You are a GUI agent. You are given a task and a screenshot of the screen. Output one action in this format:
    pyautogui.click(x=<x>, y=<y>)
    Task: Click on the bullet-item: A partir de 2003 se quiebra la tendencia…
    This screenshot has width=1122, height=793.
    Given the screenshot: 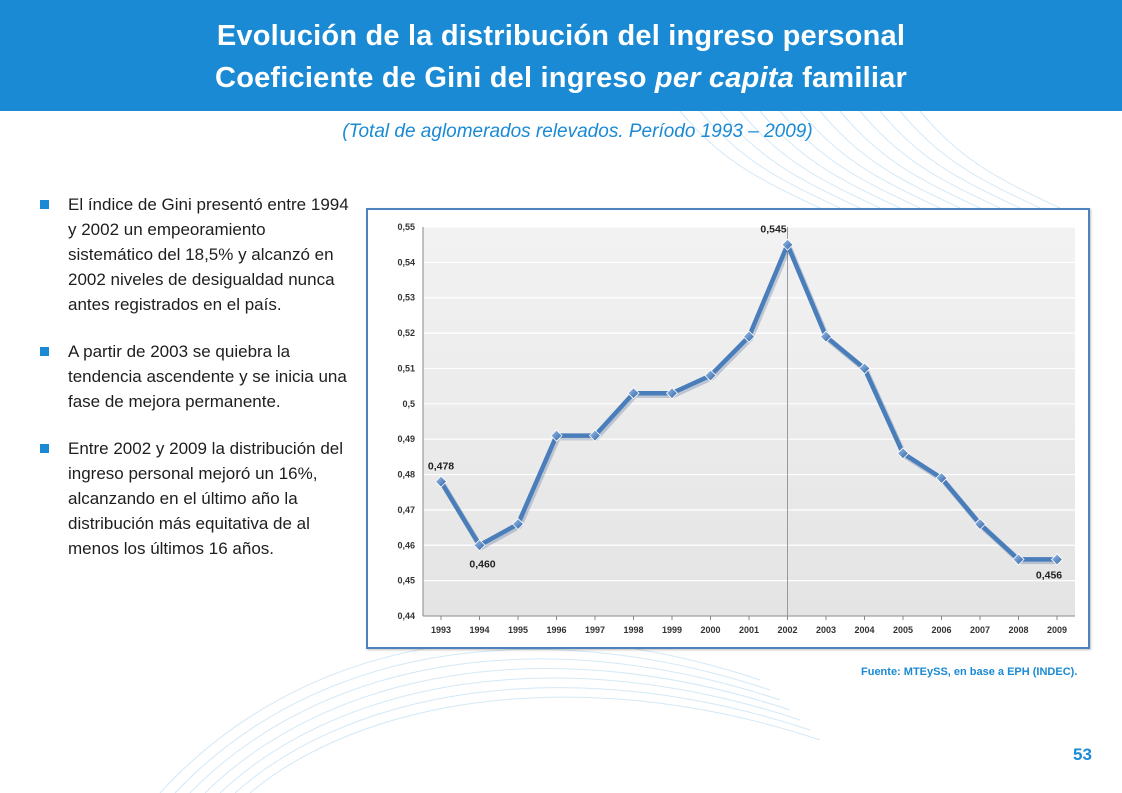 What is the action you would take?
    pyautogui.click(x=195, y=376)
    